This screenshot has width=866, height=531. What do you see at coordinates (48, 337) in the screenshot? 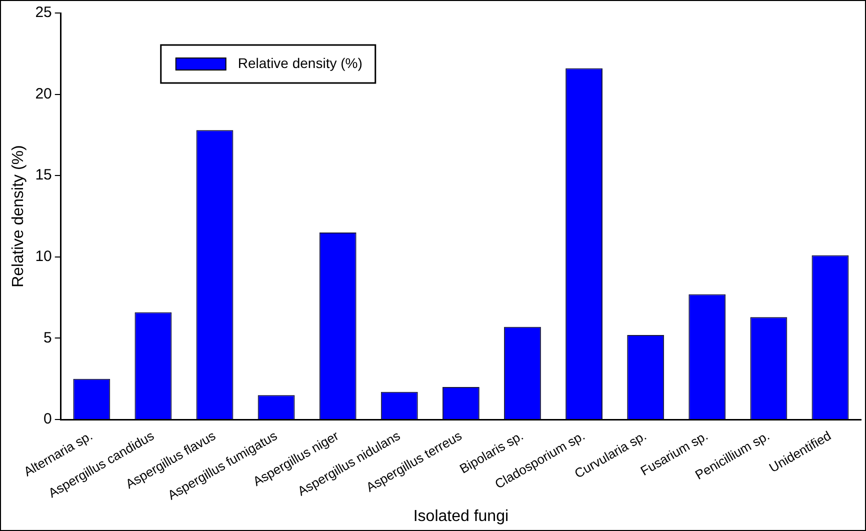
I see `y-tick-label: 5` at bounding box center [48, 337].